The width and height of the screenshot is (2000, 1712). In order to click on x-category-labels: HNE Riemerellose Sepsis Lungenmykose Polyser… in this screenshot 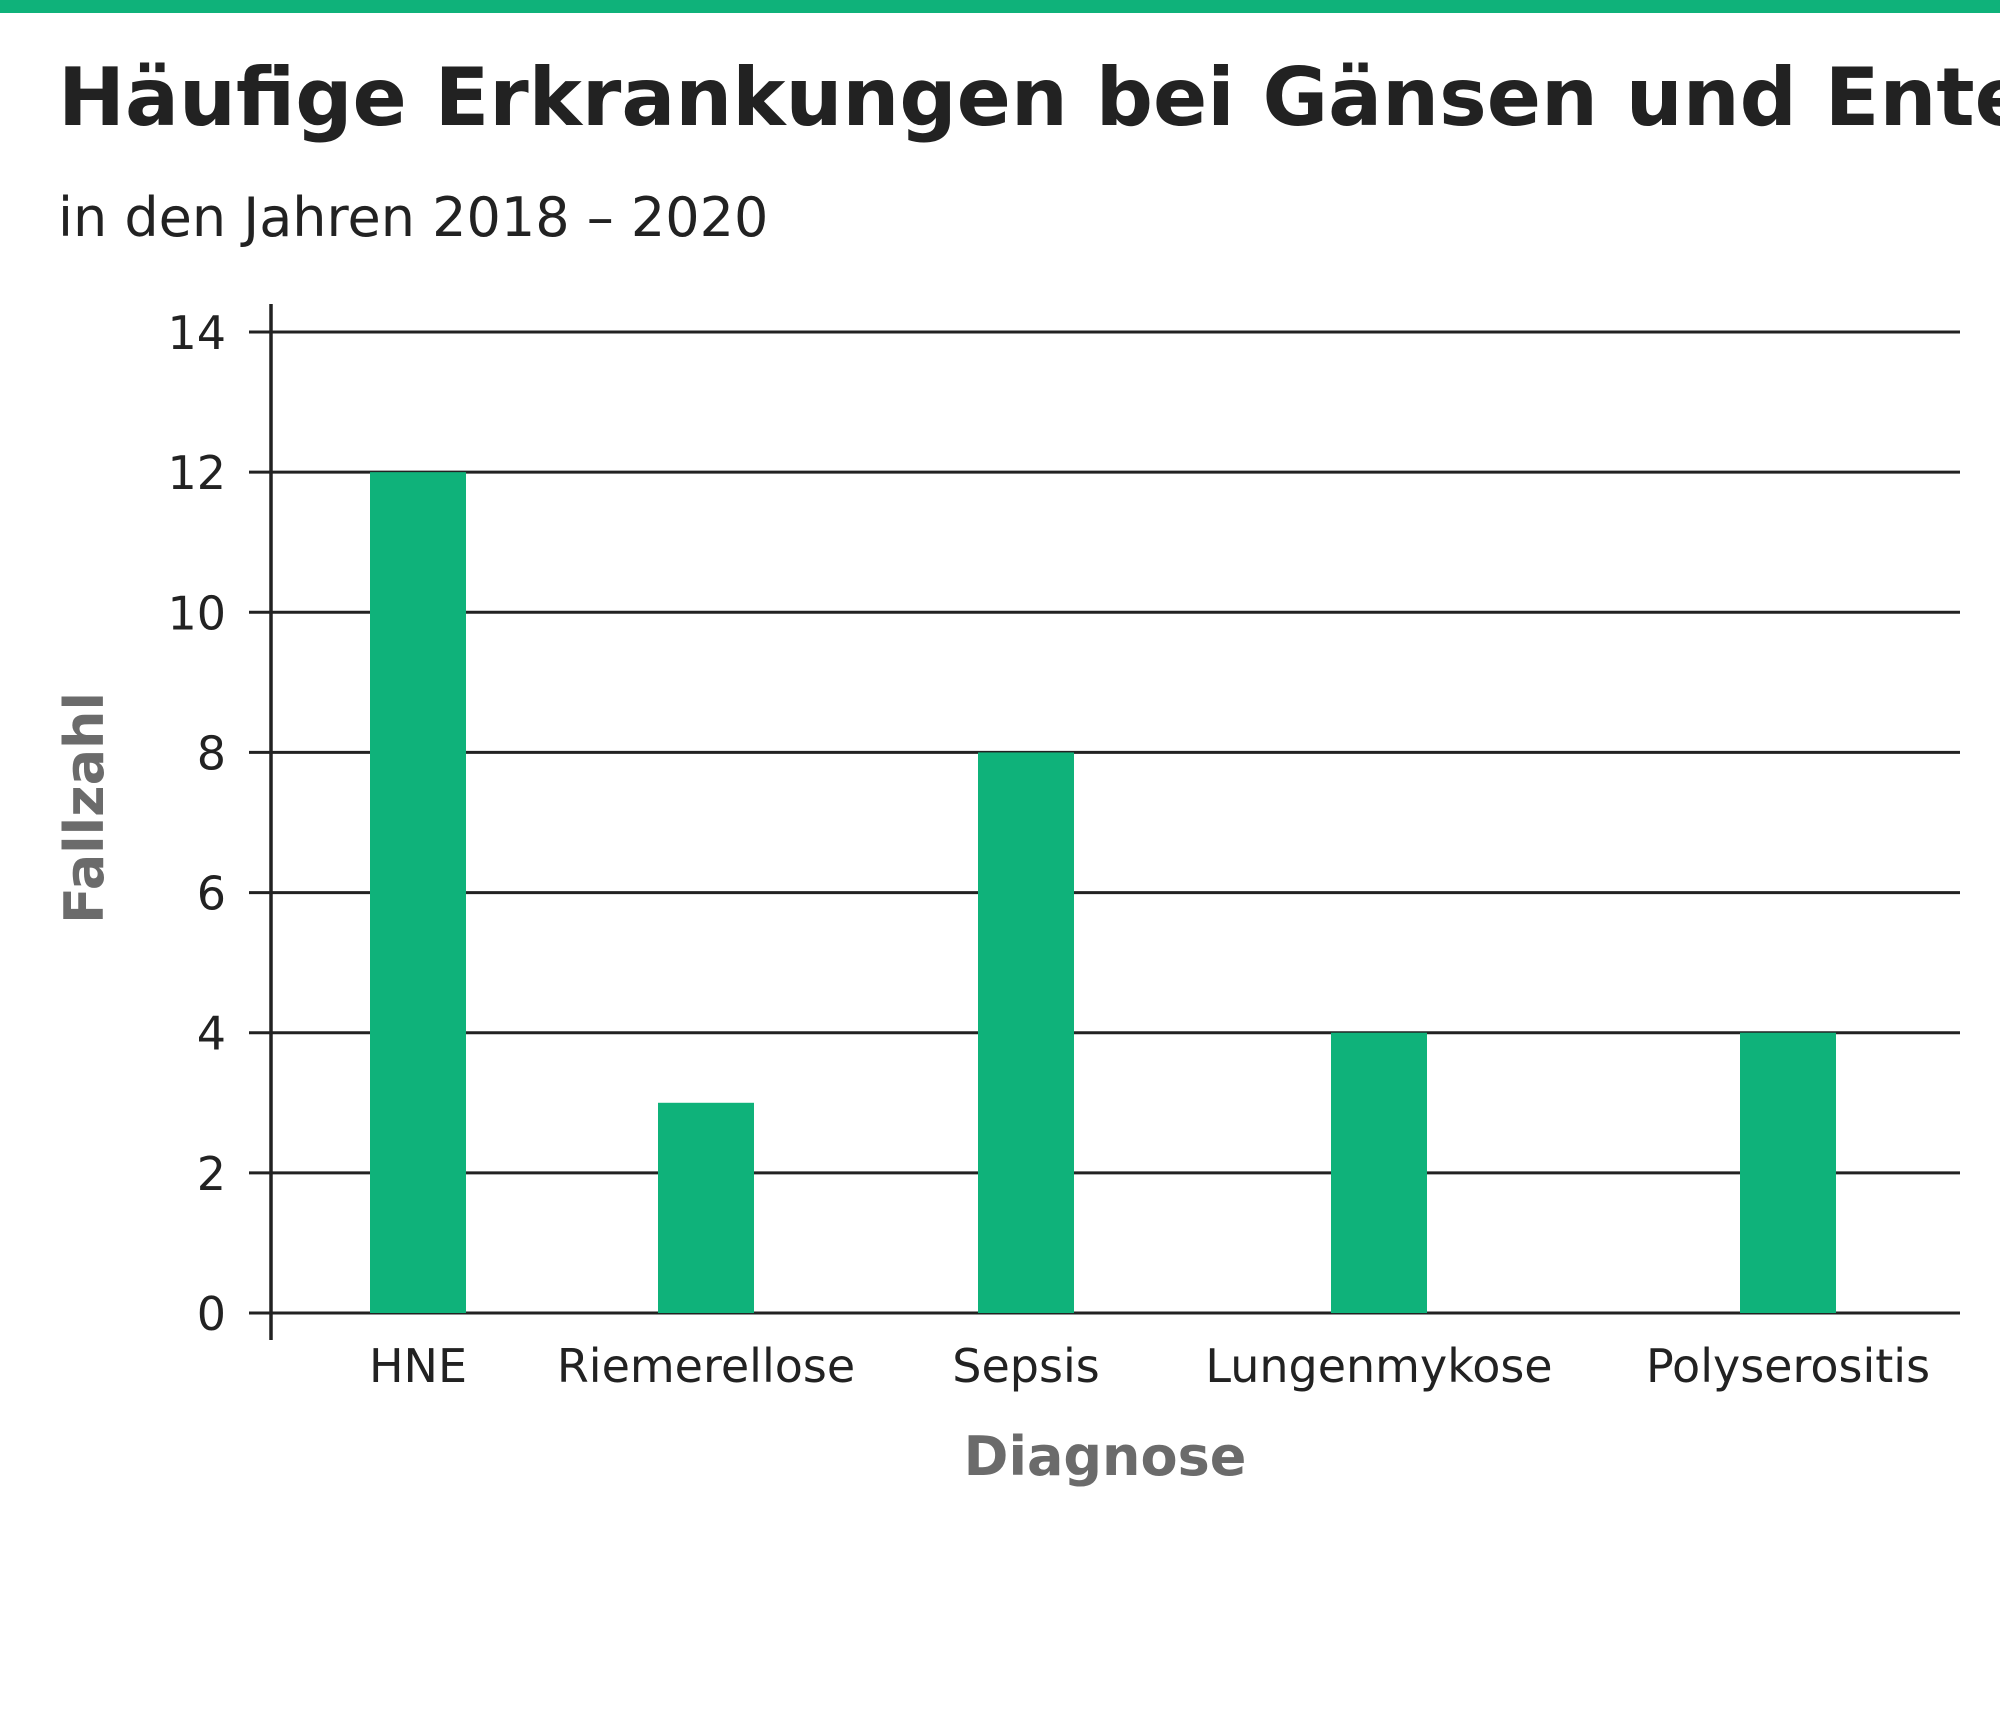, I will do `click(1149, 1366)`.